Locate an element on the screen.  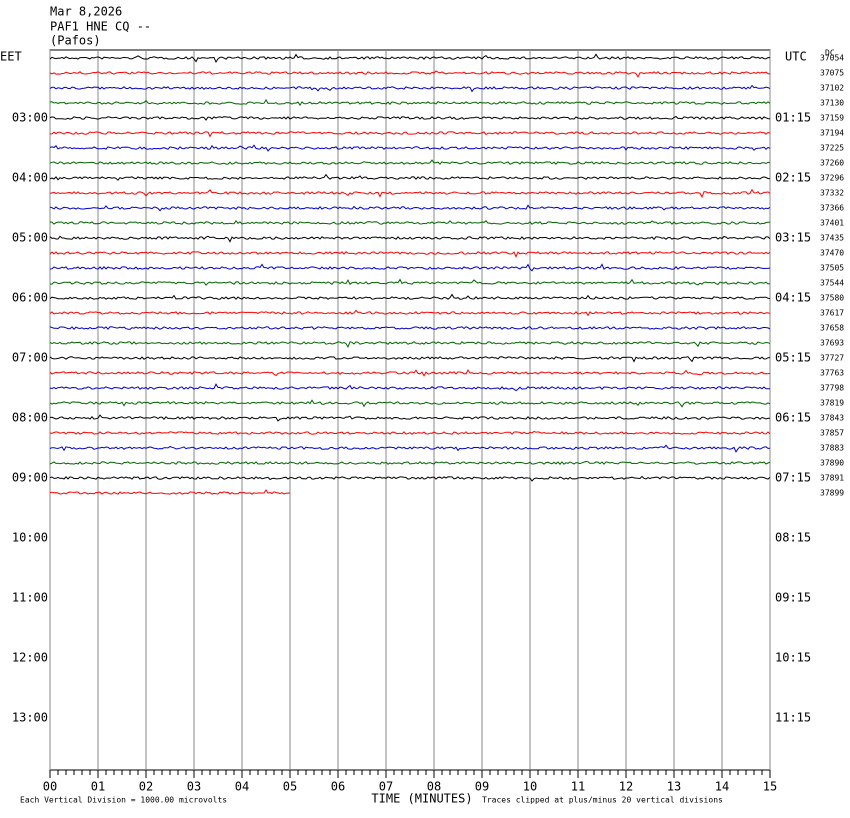
trace-count: 37580 is located at coordinates (832, 298).